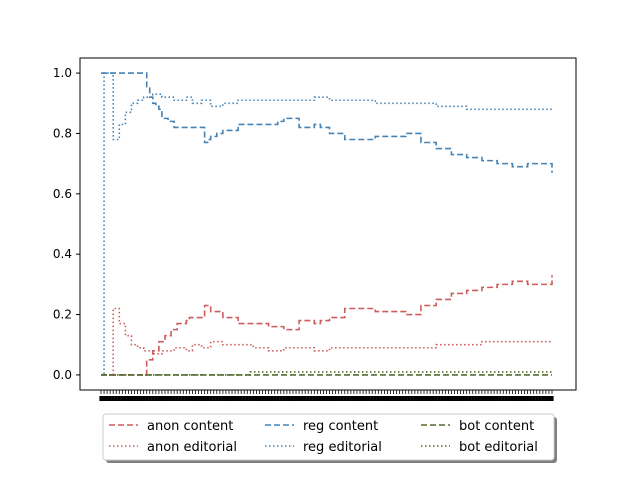 The width and height of the screenshot is (640, 480). What do you see at coordinates (496, 426) in the screenshot?
I see `legend-label: bot content` at bounding box center [496, 426].